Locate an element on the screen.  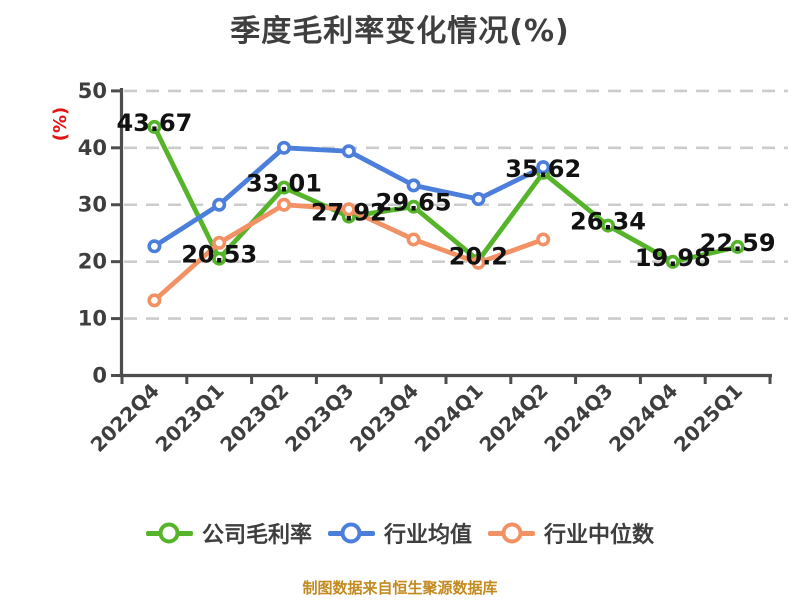
data-label: 22.59 is located at coordinates (738, 243).